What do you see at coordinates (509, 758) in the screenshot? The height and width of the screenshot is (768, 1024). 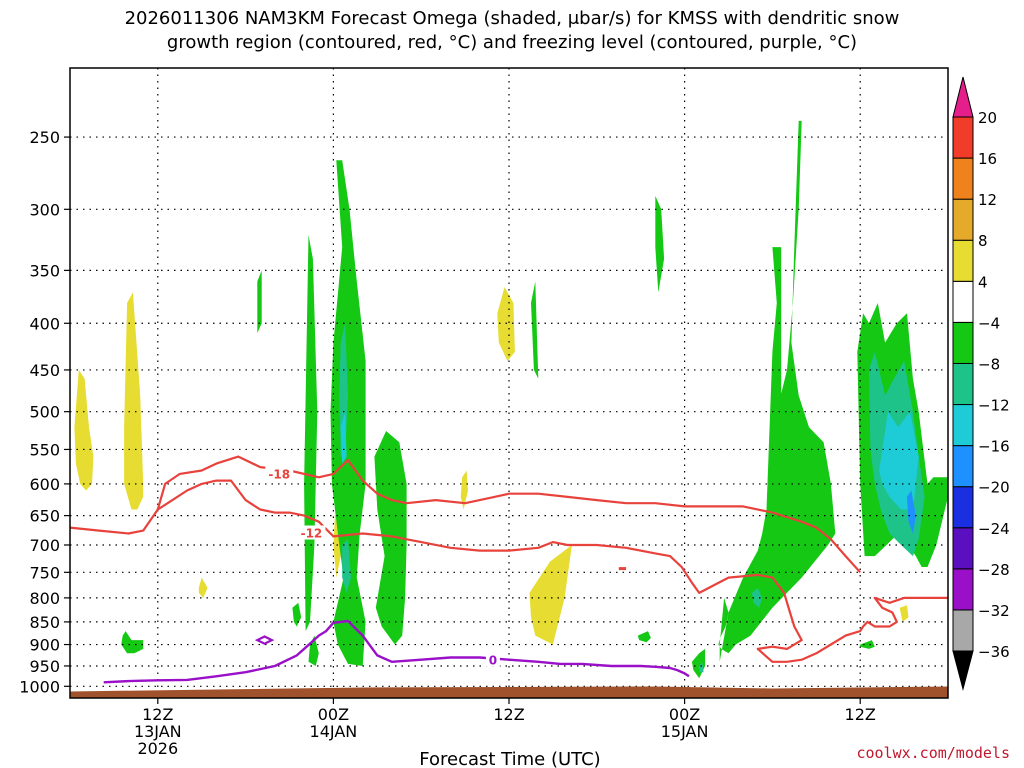 I see `x-axis-label: Forecast Time (UTC)` at bounding box center [509, 758].